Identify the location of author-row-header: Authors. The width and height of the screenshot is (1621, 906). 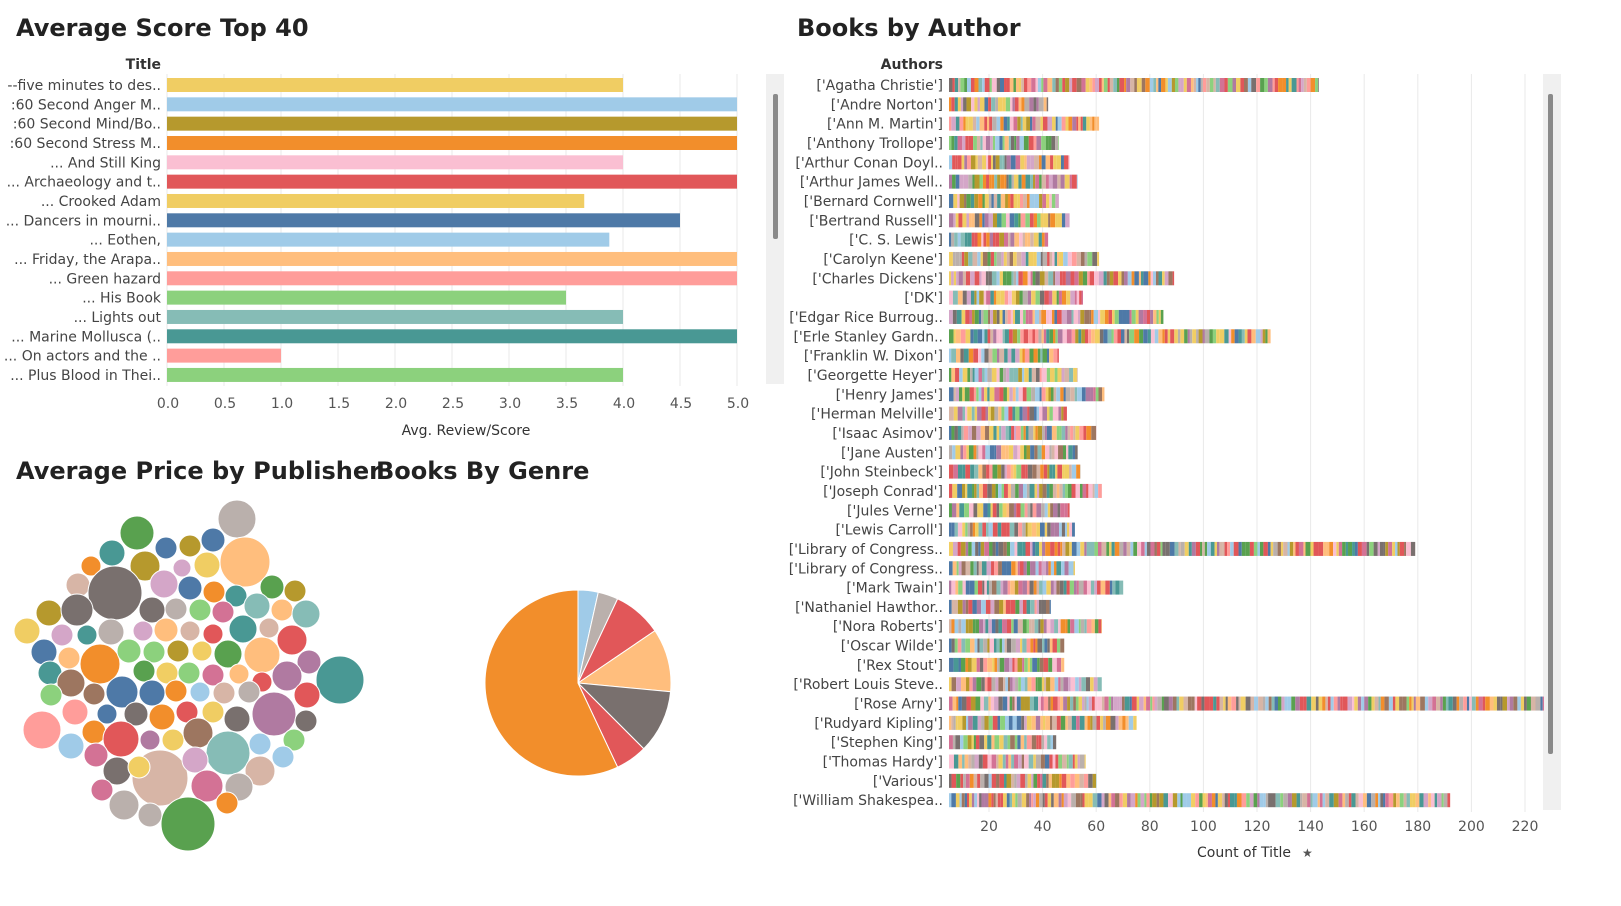
(912, 65).